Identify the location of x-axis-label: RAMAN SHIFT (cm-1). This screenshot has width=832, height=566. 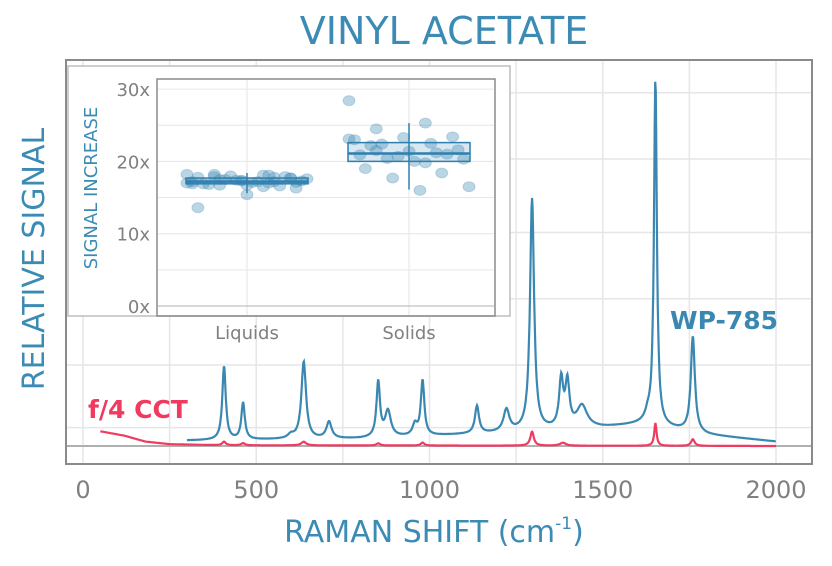
(434, 532).